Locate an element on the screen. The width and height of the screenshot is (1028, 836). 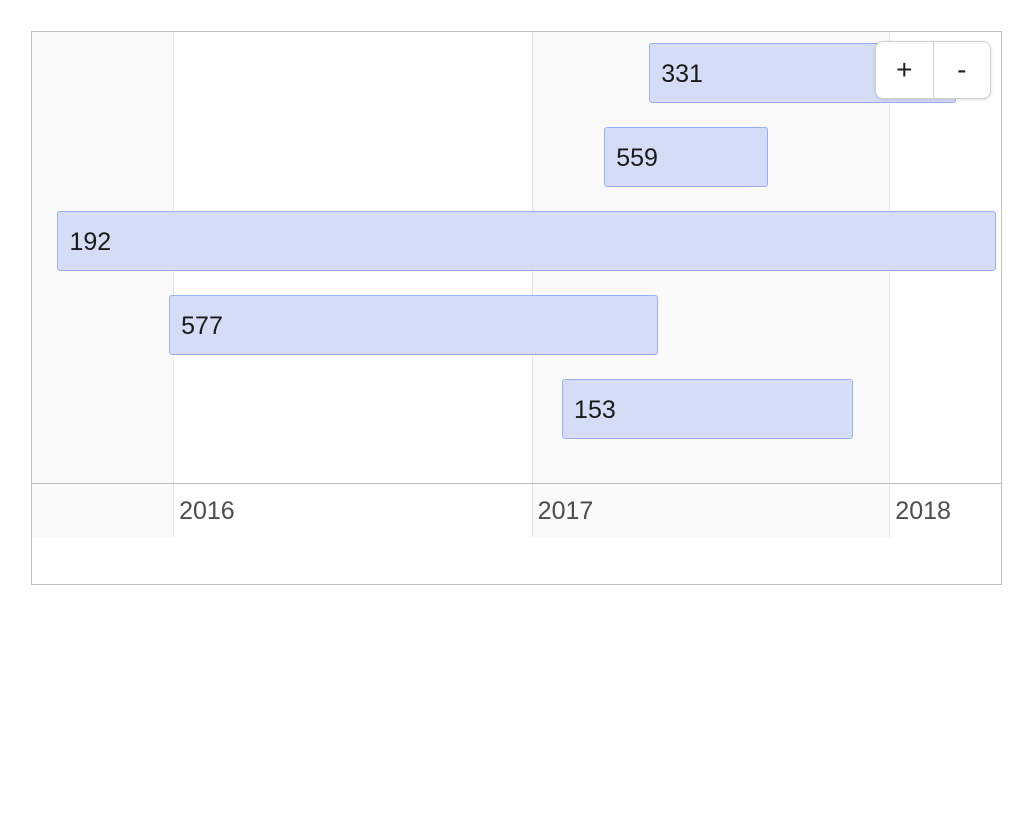
timeline-item-label: 331 is located at coordinates (682, 74).